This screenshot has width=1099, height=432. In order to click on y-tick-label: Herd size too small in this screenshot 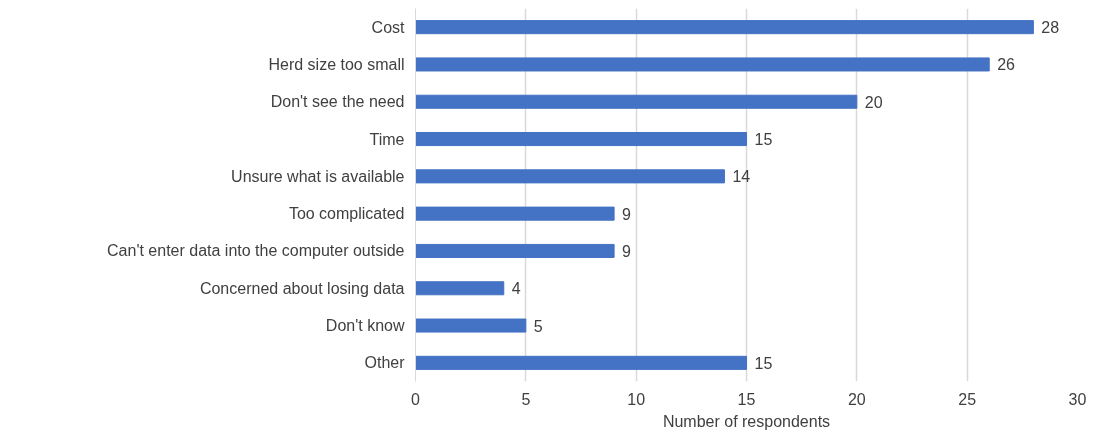, I will do `click(336, 64)`.